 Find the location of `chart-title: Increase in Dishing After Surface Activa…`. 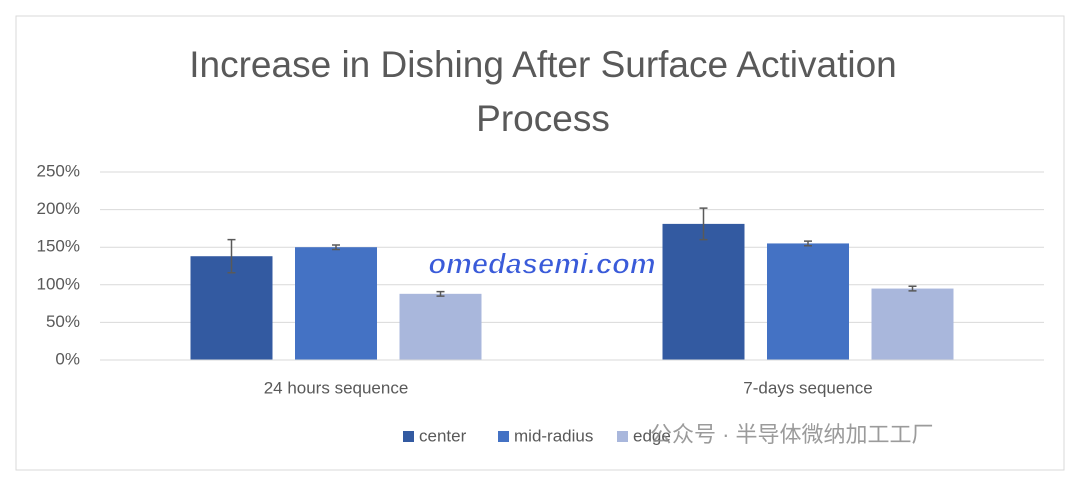

chart-title: Increase in Dishing After Surface Activa… is located at coordinates (543, 91).